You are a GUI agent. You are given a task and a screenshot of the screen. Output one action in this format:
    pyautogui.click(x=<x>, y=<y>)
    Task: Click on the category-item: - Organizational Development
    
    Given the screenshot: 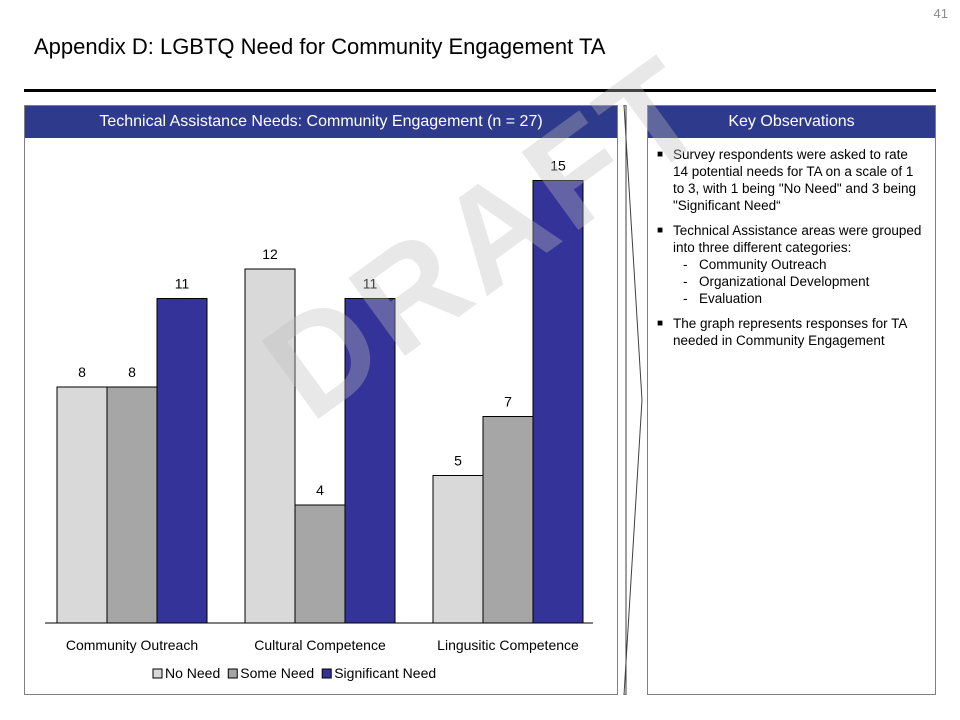 What is the action you would take?
    pyautogui.click(x=776, y=281)
    